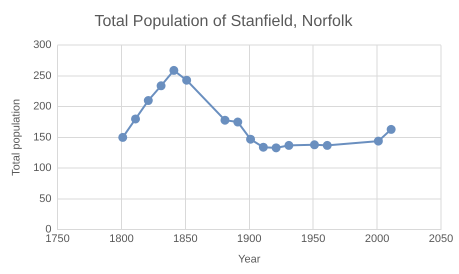 This screenshot has height=274, width=459. What do you see at coordinates (185, 239) in the screenshot?
I see `x-tick-label: 1850` at bounding box center [185, 239].